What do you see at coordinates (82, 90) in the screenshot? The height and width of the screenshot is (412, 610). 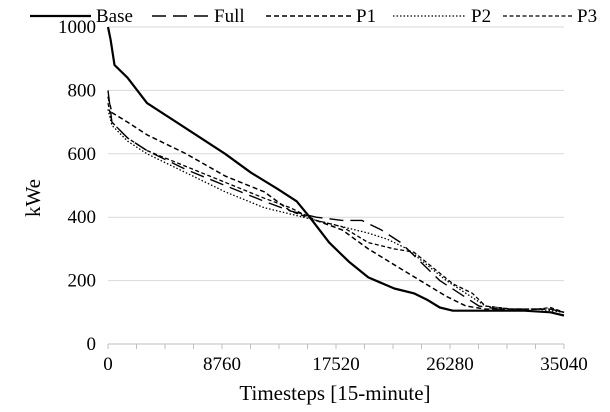 I see `y-tick-label: 800` at bounding box center [82, 90].